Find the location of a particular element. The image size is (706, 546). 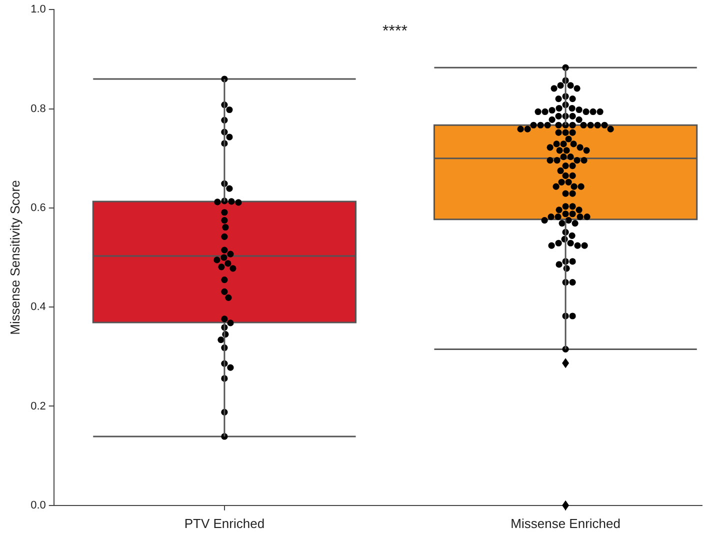

y-tick-label: 0.4 is located at coordinates (38, 307).